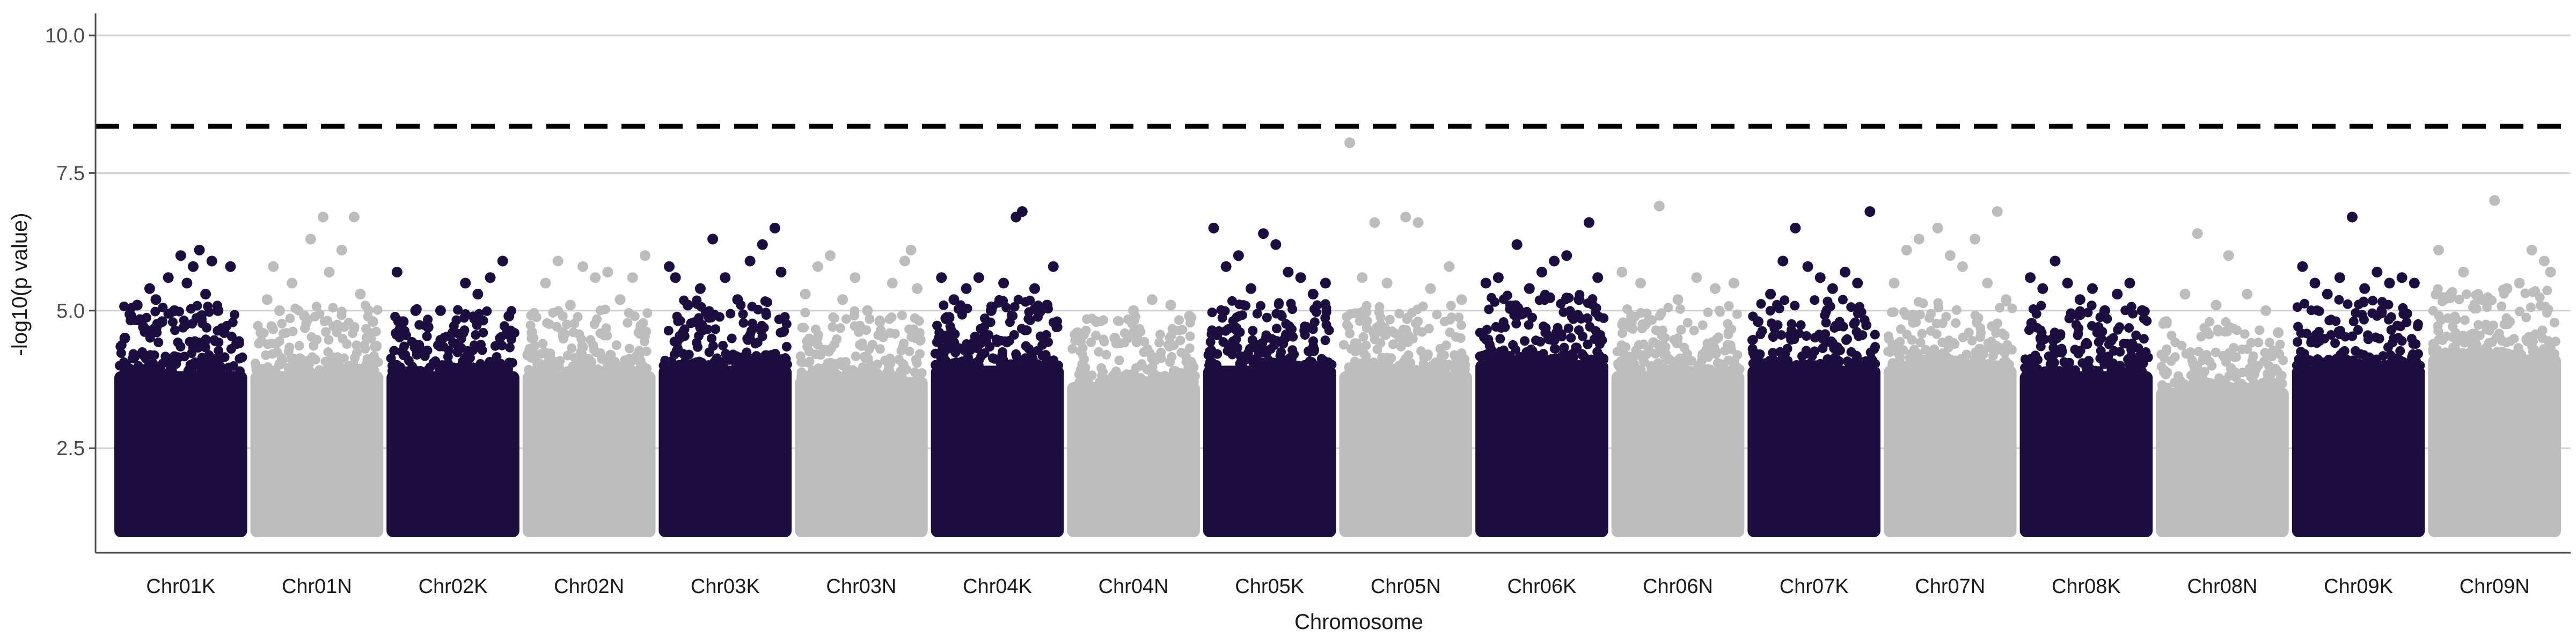  What do you see at coordinates (317, 454) in the screenshot?
I see `bulk-Chr01N` at bounding box center [317, 454].